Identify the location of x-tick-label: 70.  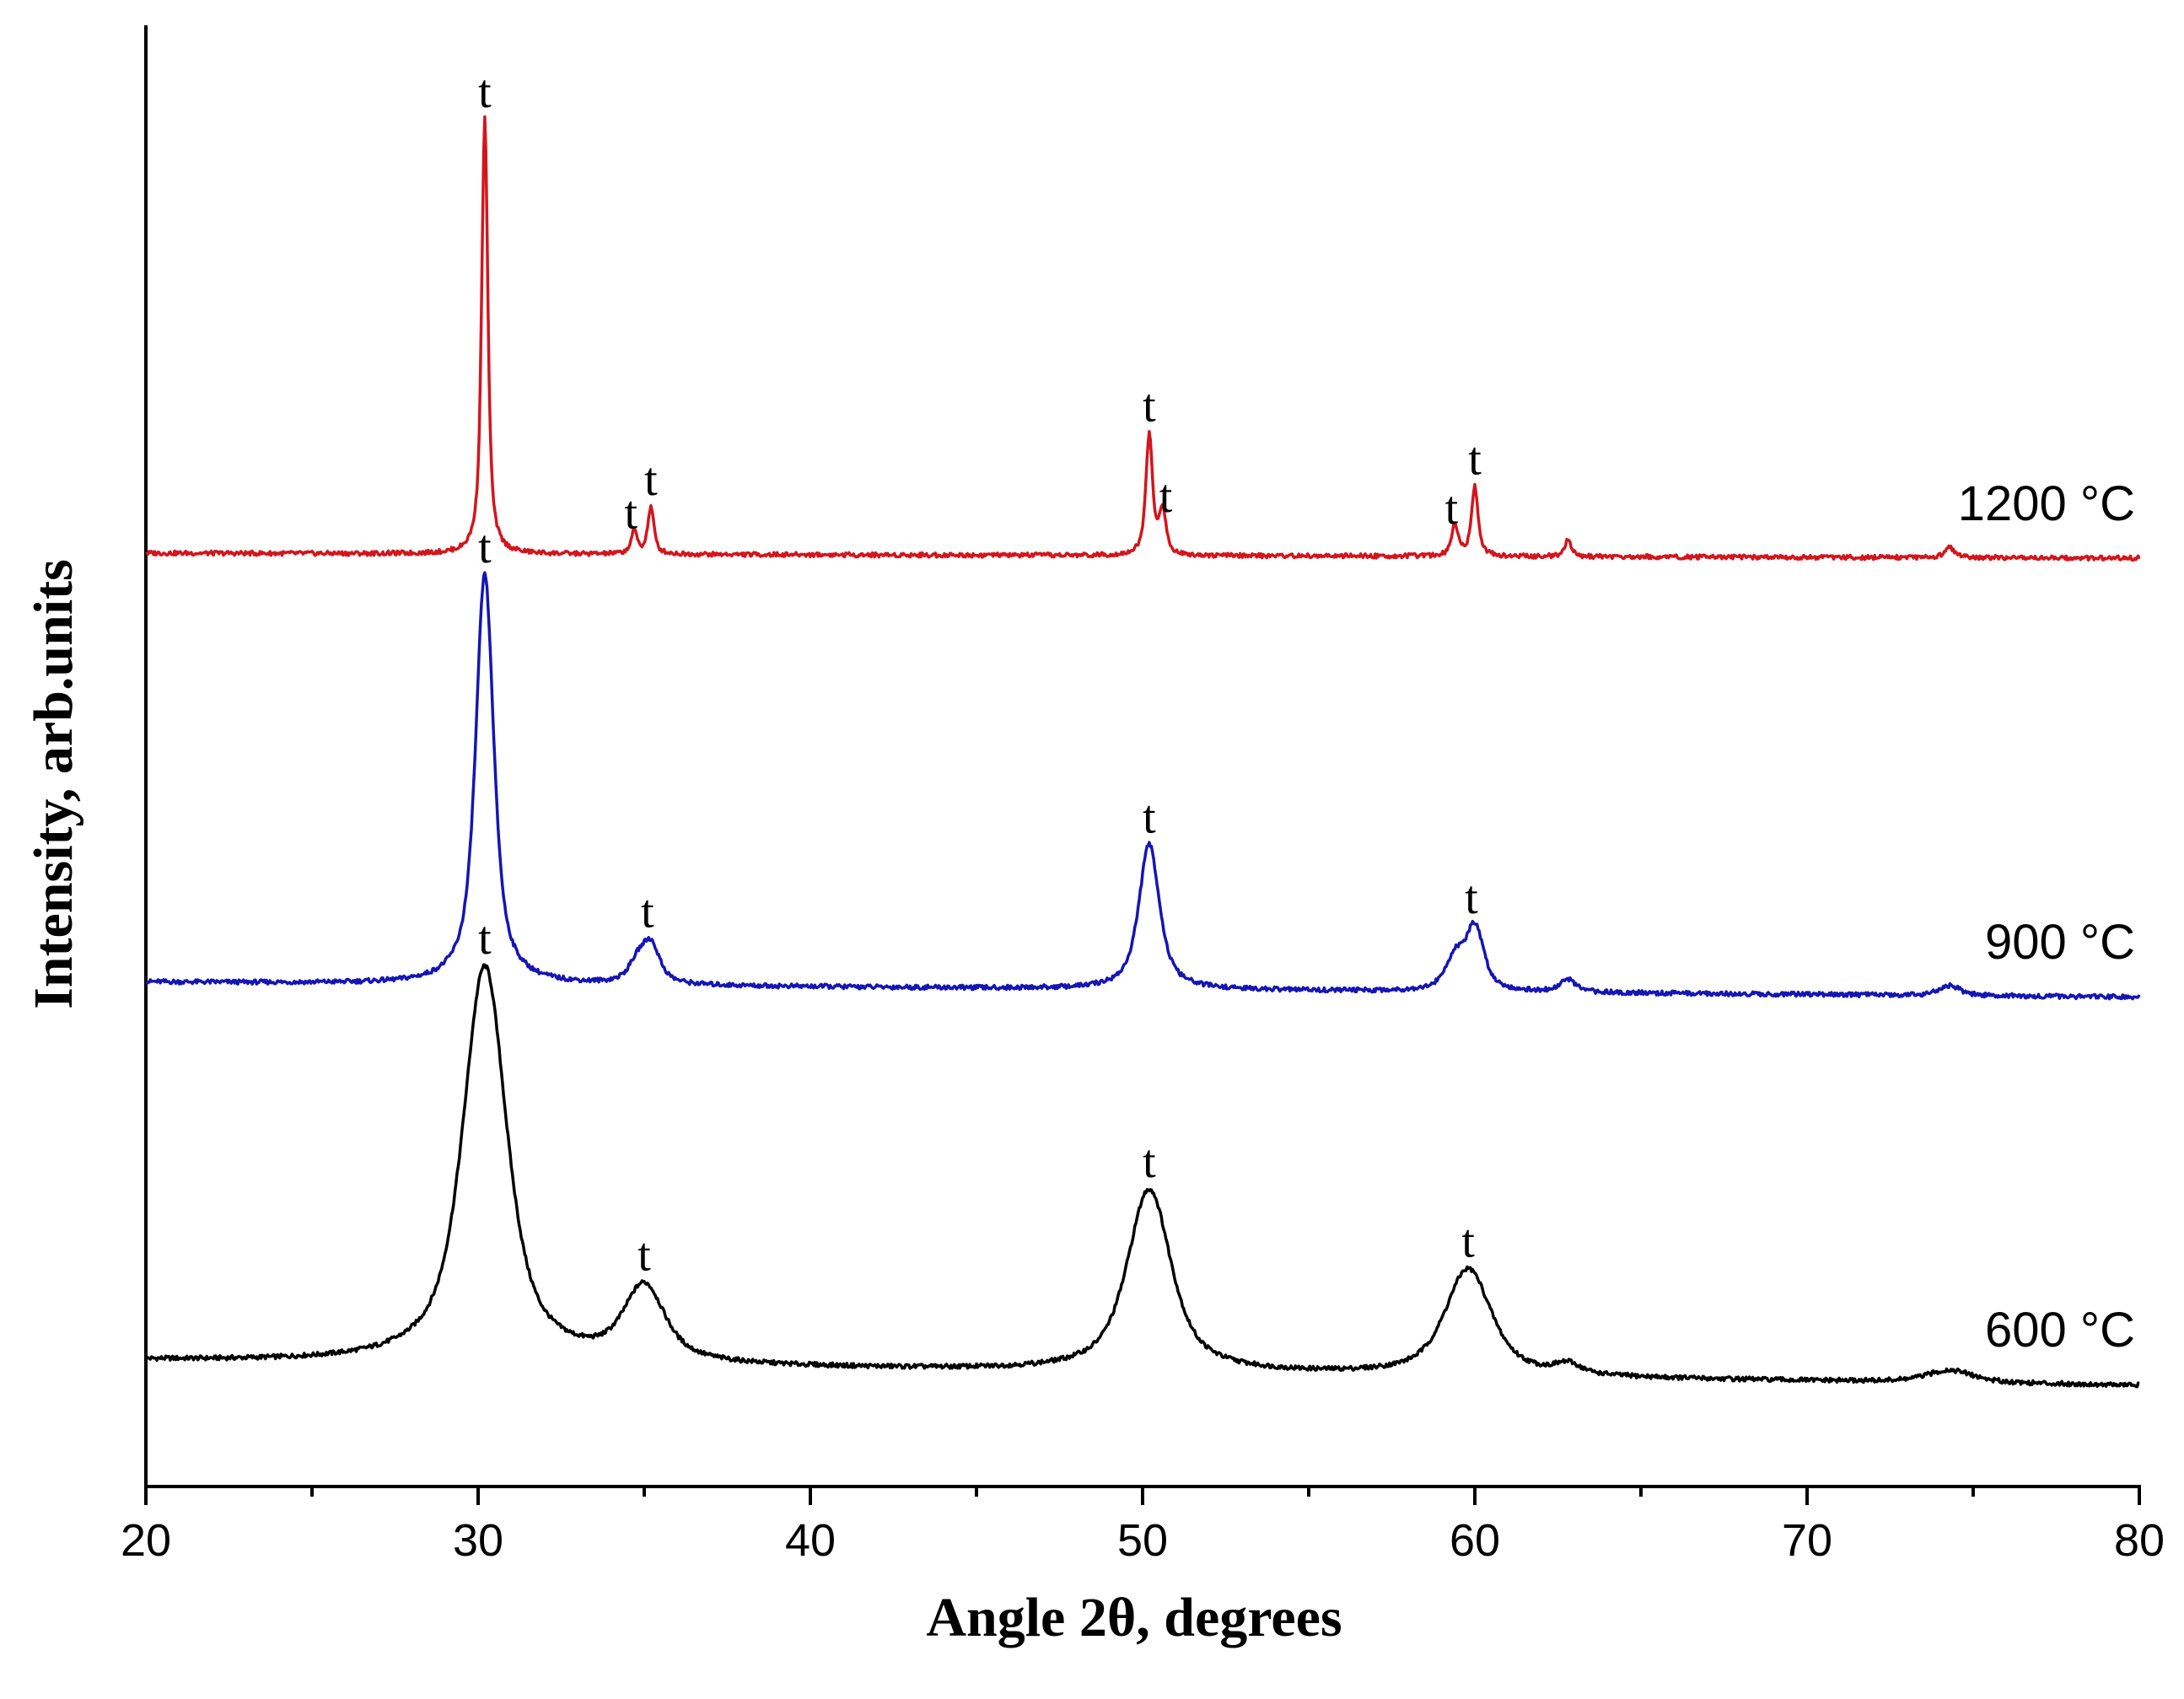
(1807, 1540).